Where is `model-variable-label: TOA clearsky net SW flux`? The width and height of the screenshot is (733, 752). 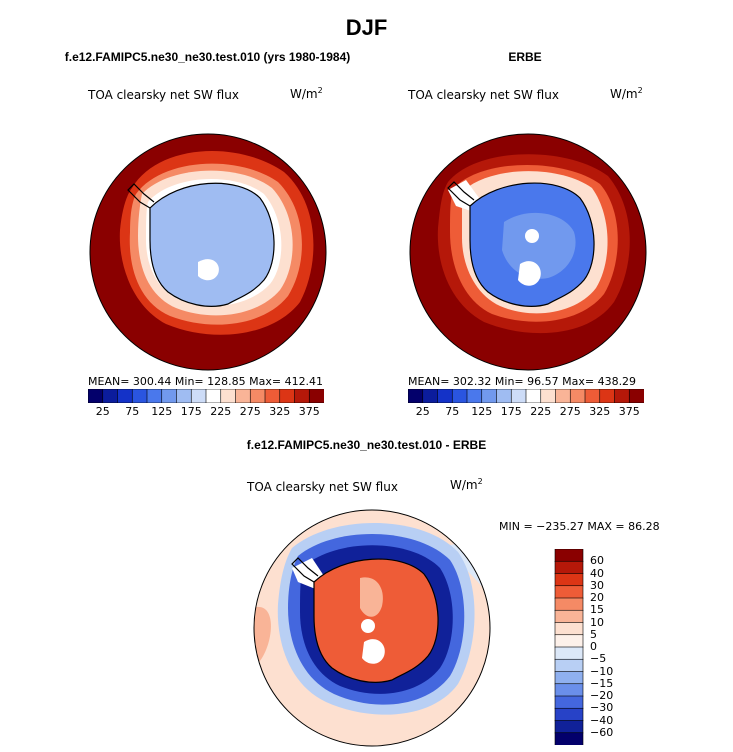
model-variable-label: TOA clearsky net SW flux is located at coordinates (163, 95).